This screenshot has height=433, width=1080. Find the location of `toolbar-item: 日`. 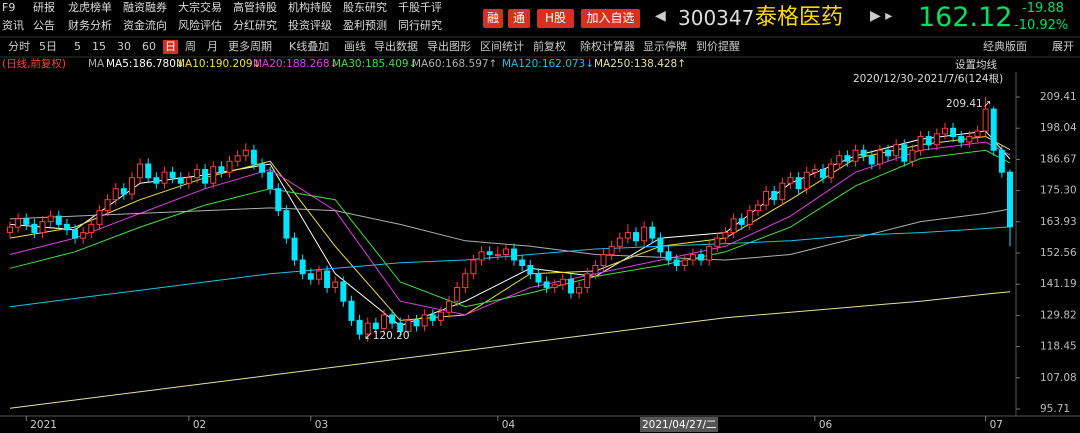

toolbar-item: 日 is located at coordinates (170, 47).